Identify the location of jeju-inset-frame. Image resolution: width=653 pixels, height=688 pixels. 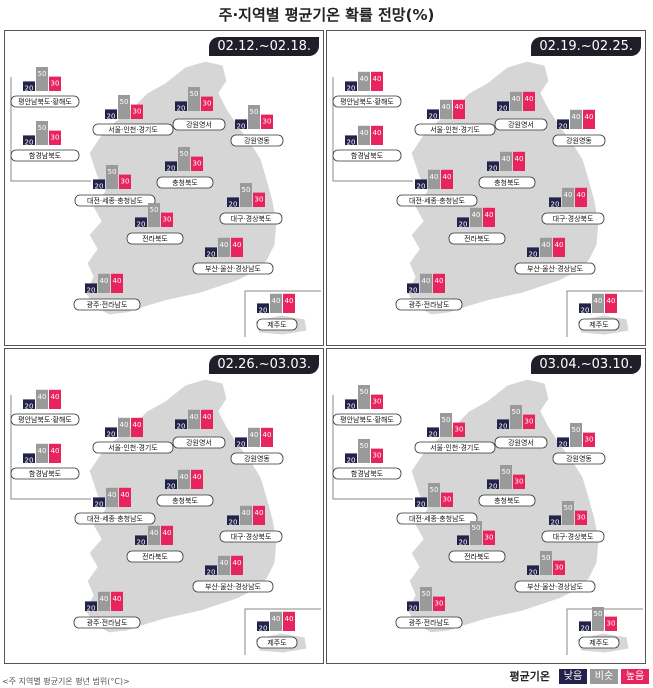
(282, 631).